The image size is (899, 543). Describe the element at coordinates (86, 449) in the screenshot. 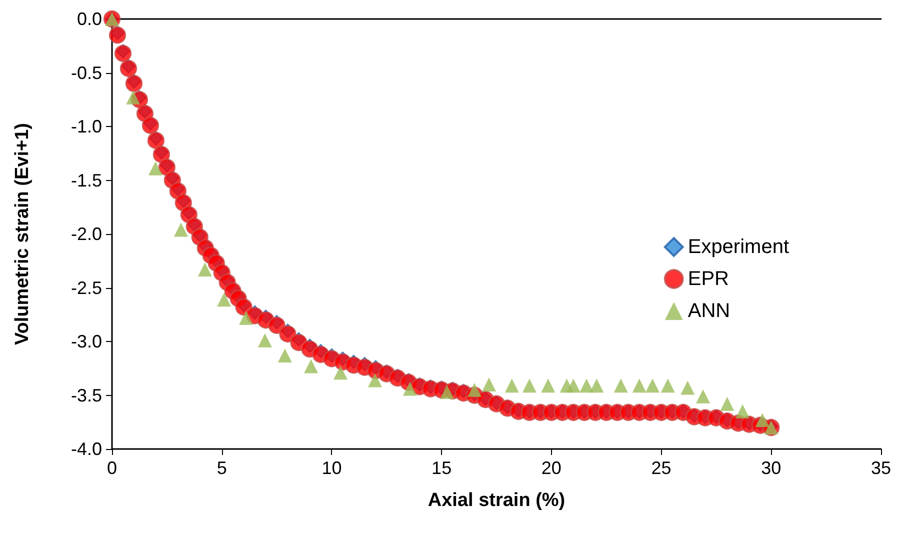

I see `y-tick-label: -4.0` at that location.